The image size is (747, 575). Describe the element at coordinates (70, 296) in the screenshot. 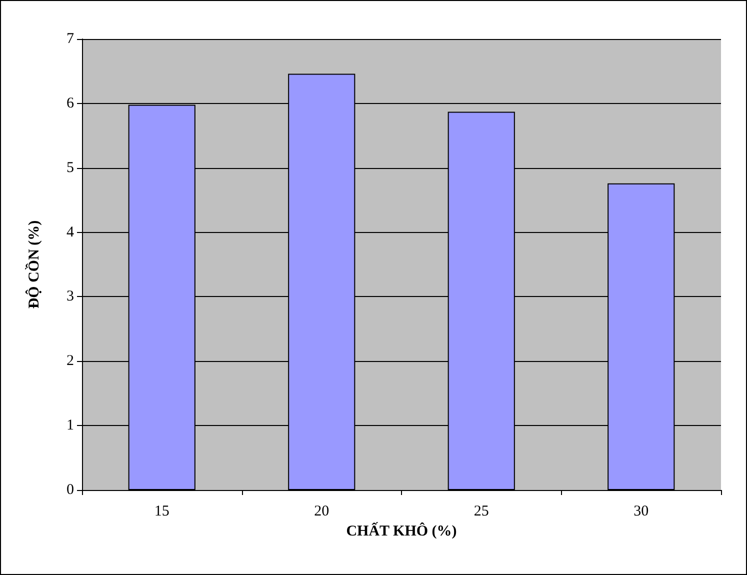

I see `y-tick-label: 3` at that location.